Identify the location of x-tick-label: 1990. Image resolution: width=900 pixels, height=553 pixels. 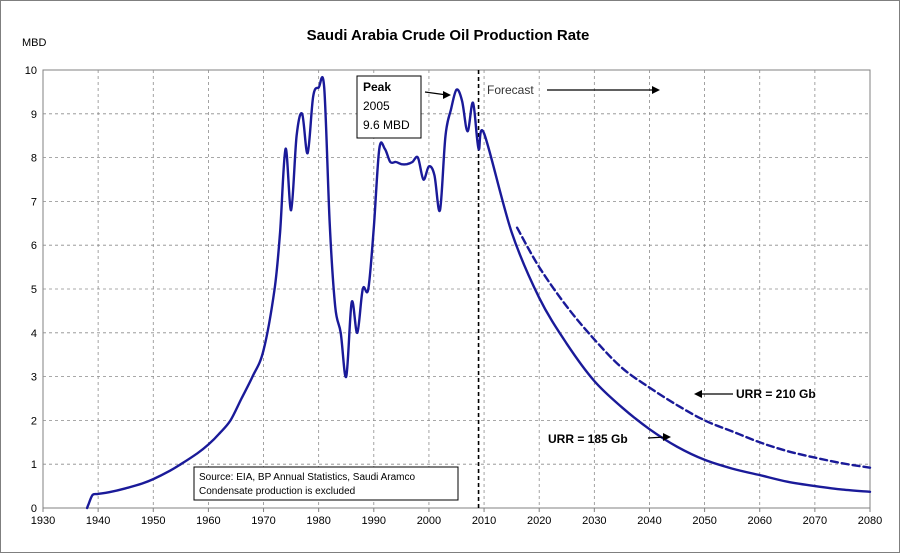
(374, 521).